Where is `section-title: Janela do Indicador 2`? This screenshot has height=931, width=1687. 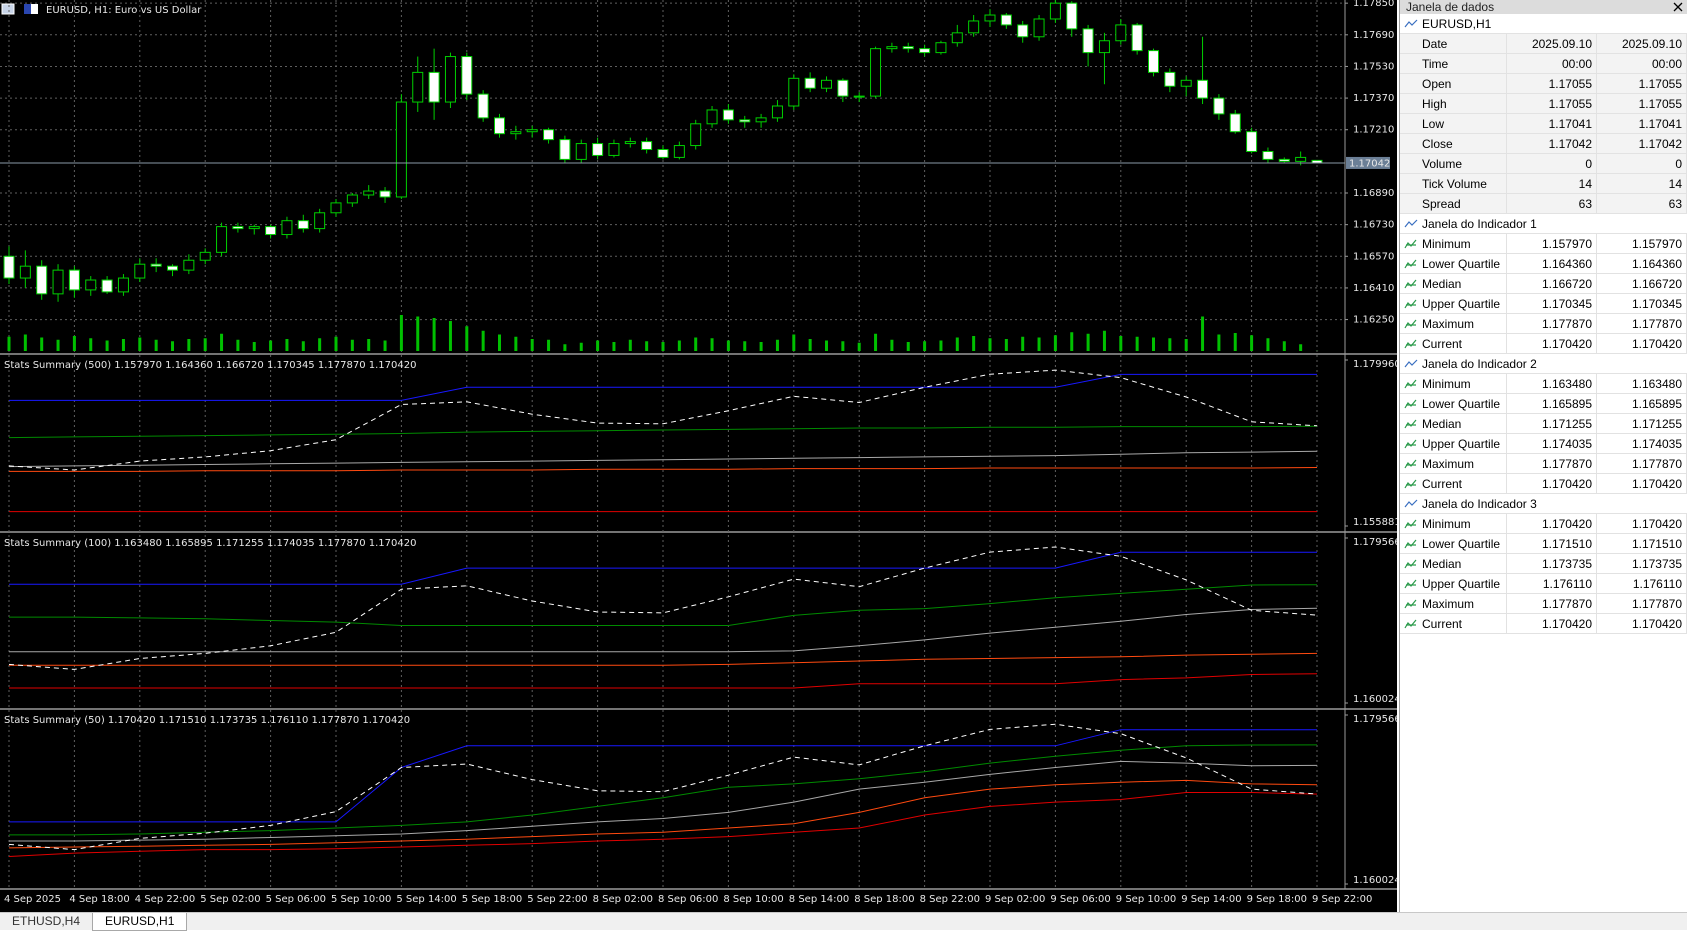 section-title: Janela do Indicador 2 is located at coordinates (1543, 363).